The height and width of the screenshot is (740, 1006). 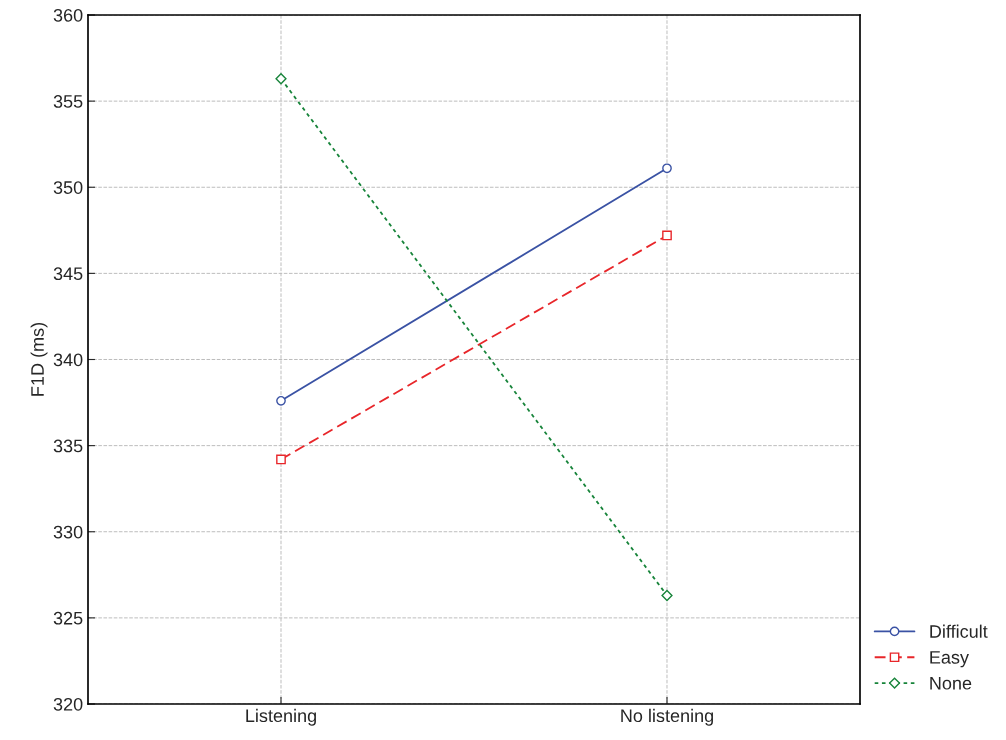 What do you see at coordinates (951, 683) in the screenshot?
I see `legend-label: None` at bounding box center [951, 683].